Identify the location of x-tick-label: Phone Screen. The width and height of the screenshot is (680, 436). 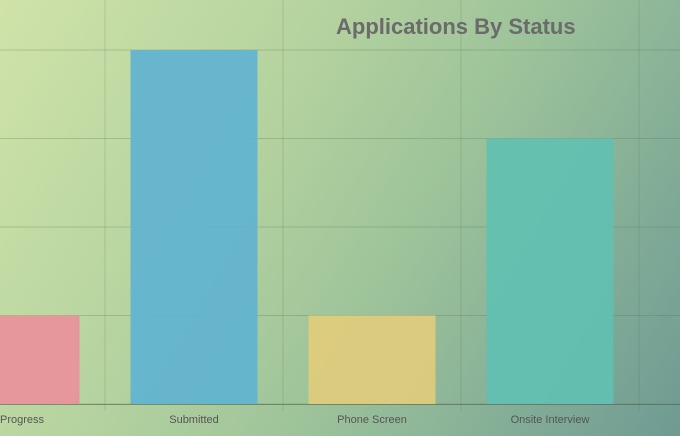
(372, 420).